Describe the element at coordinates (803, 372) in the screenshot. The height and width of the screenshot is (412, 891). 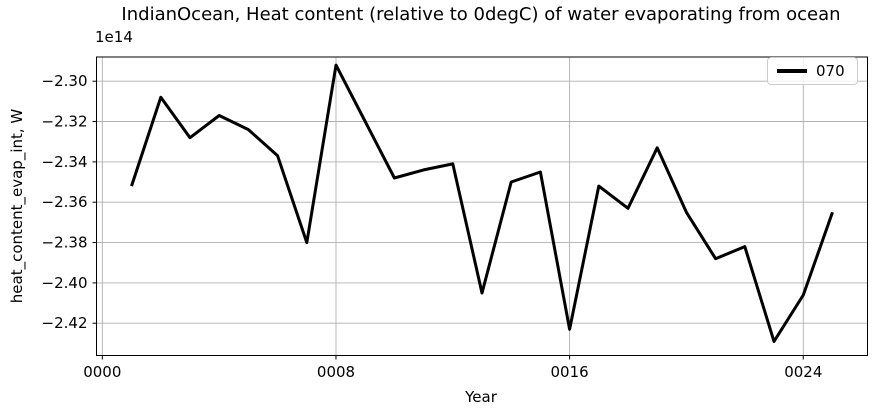
I see `x-tick-label: 0024` at that location.